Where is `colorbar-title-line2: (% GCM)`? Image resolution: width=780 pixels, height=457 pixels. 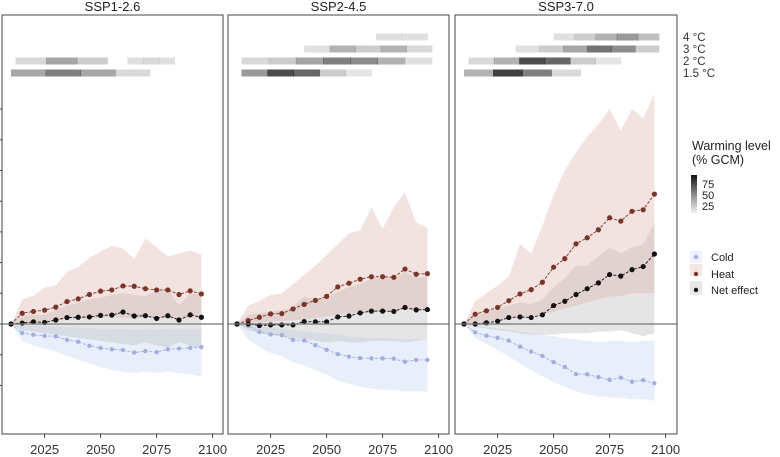
colorbar-title-line2: (% GCM) is located at coordinates (718, 160).